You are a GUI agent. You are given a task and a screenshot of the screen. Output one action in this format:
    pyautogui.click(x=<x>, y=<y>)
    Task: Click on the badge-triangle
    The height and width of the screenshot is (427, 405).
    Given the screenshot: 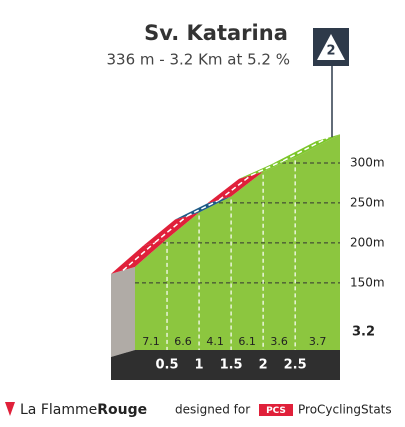 What is the action you would take?
    pyautogui.click(x=331, y=47)
    